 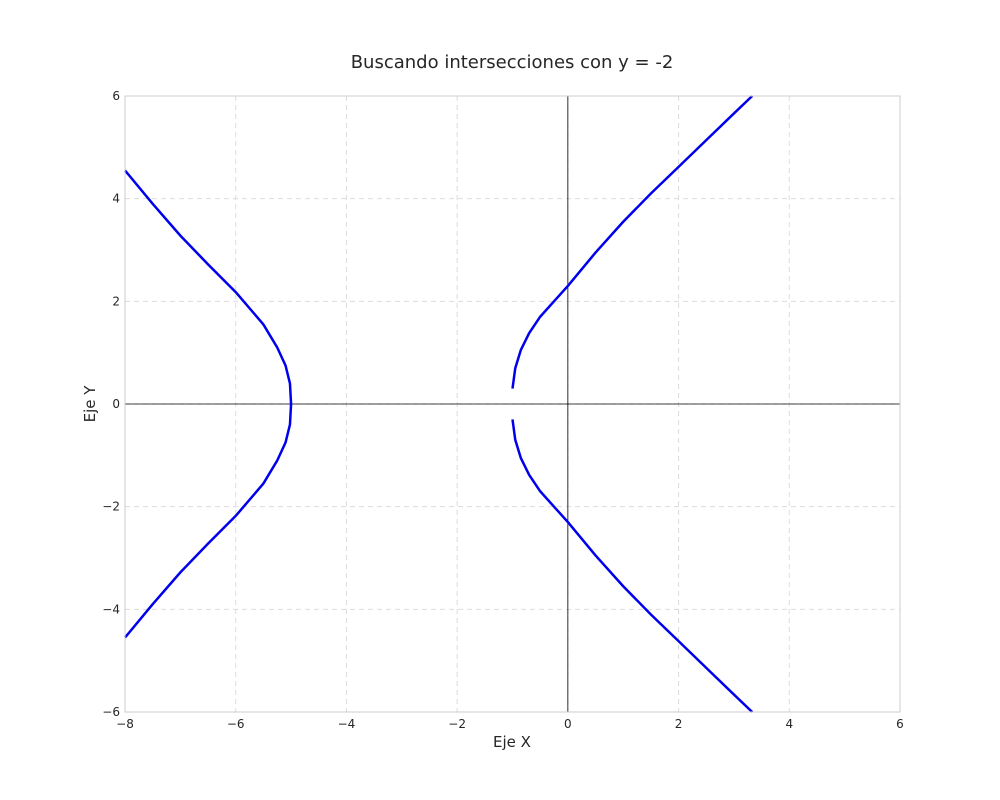 I want to click on y-tick-label: −2, so click(x=111, y=507).